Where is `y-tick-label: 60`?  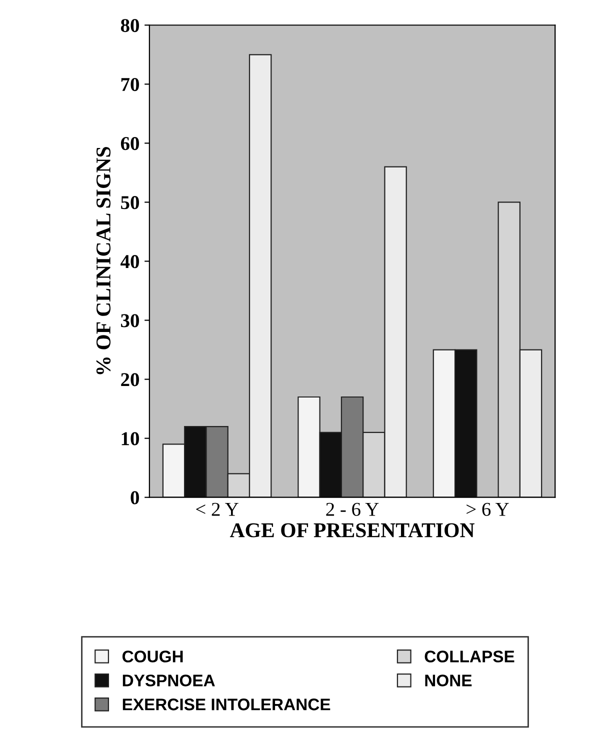 y-tick-label: 60 is located at coordinates (129, 143).